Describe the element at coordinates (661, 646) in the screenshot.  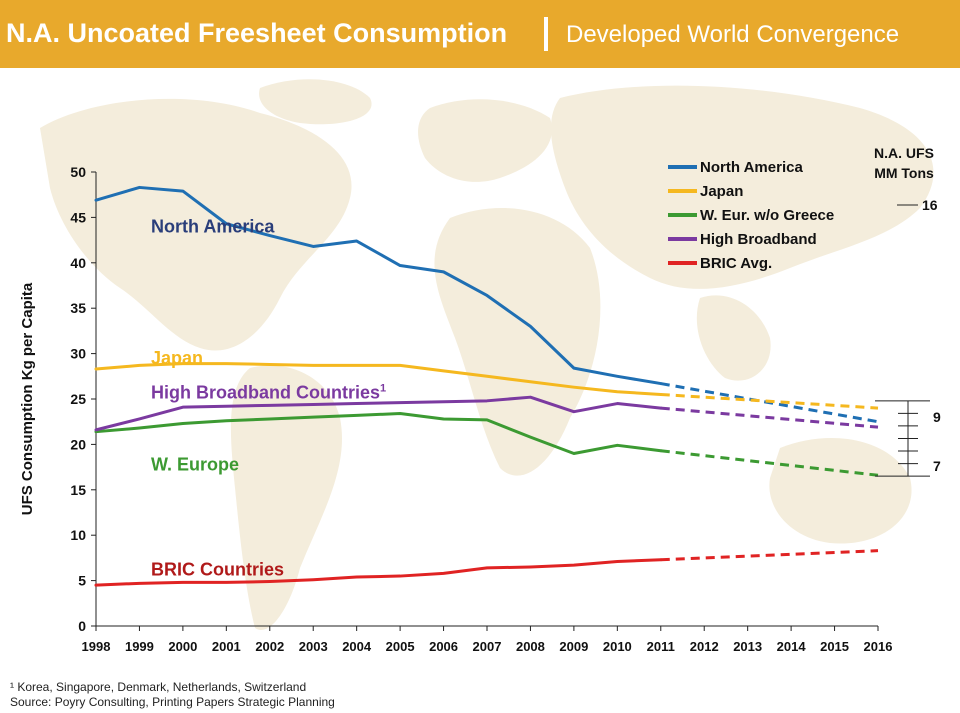
I see `x-tick-label-2011: 2011` at that location.